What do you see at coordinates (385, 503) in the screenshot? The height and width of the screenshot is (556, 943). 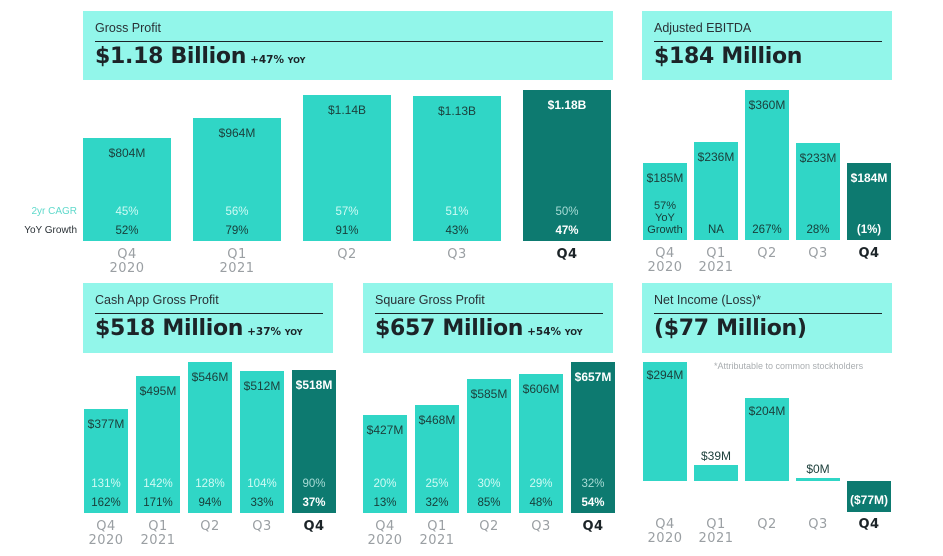 I see `yoy-value: 13%` at bounding box center [385, 503].